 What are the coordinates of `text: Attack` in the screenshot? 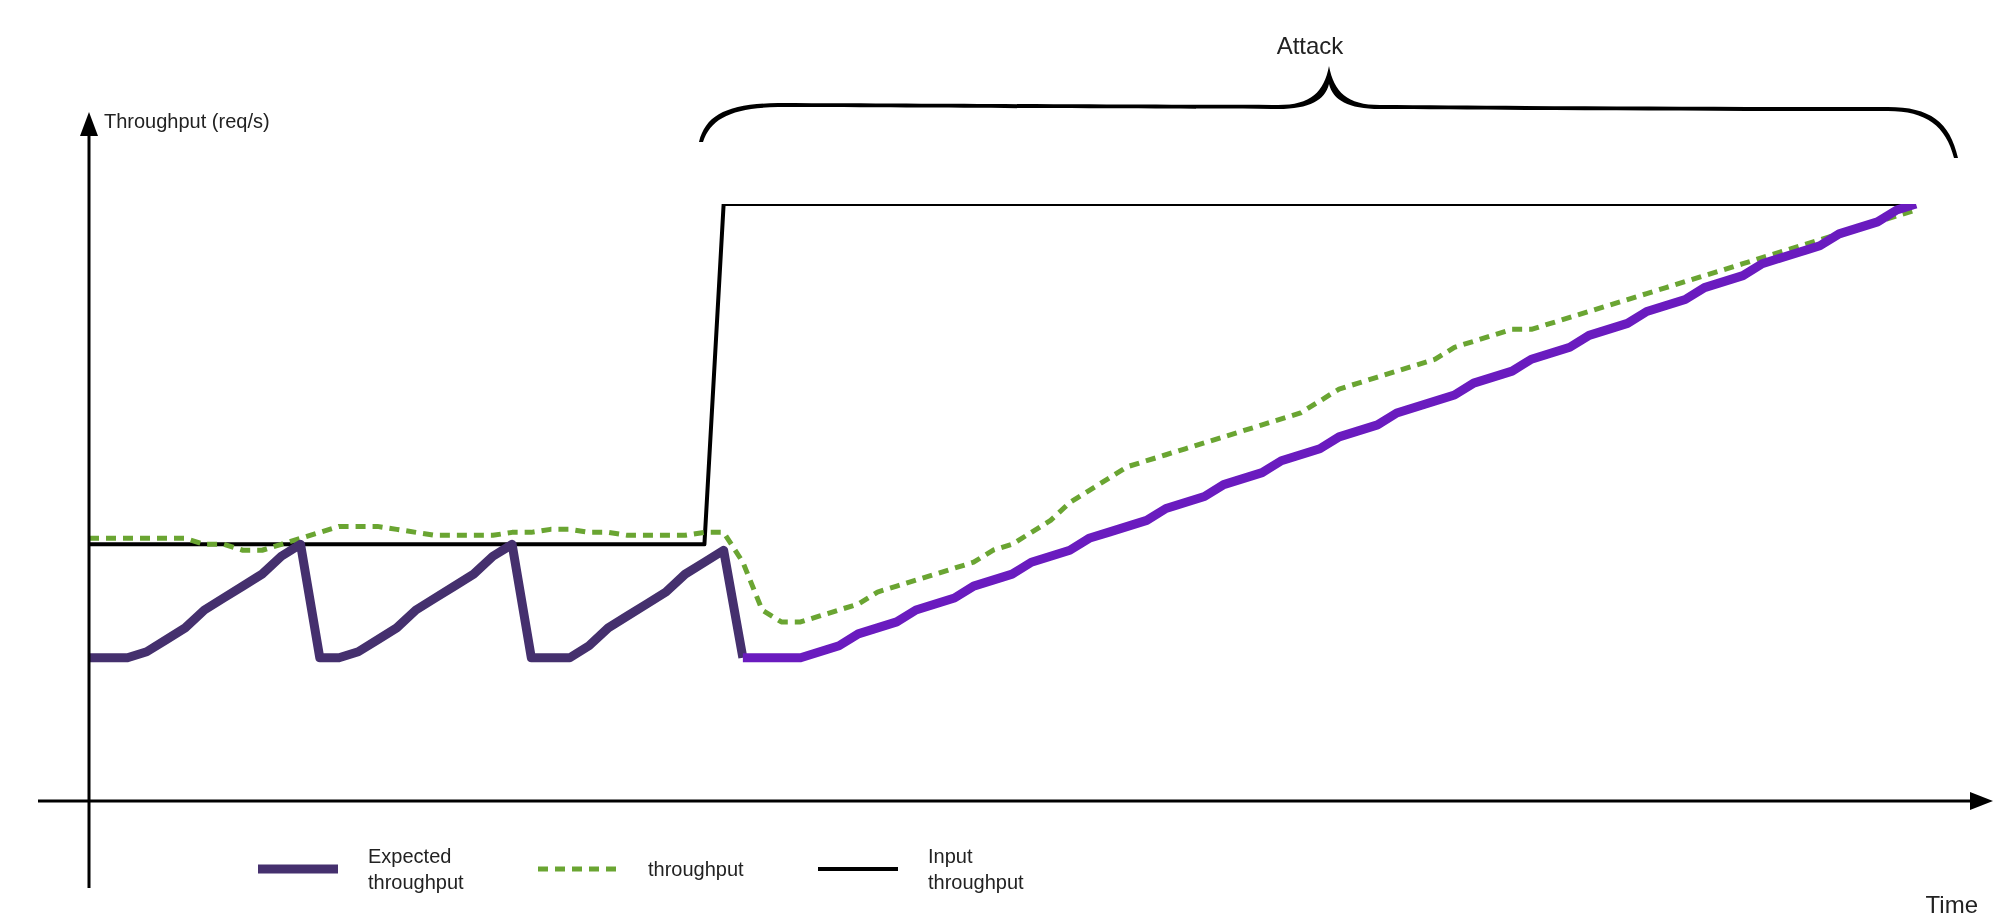 It's located at (1310, 45).